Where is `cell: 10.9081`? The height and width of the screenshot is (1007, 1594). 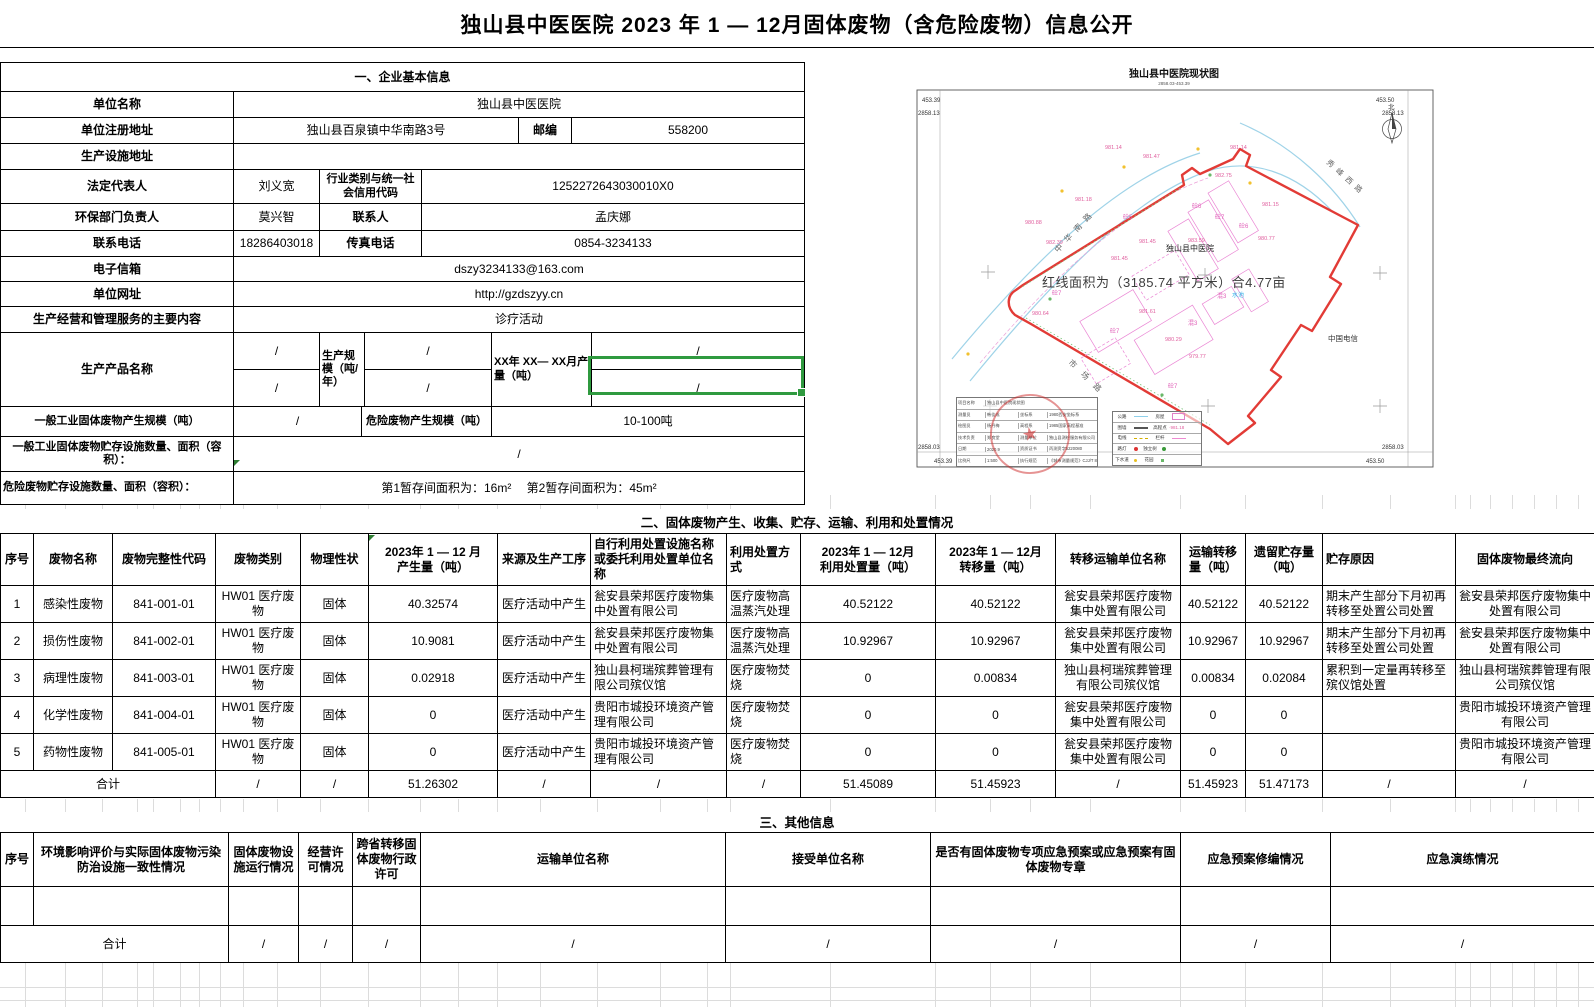 cell: 10.9081 is located at coordinates (433, 641).